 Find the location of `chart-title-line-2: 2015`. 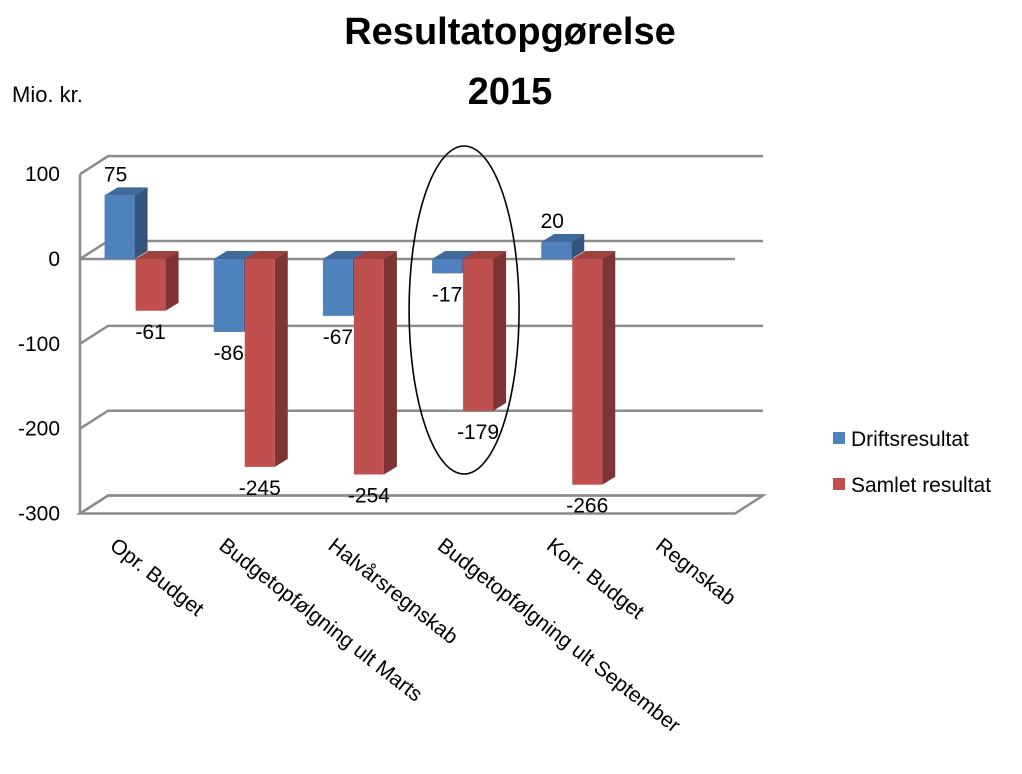

chart-title-line-2: 2015 is located at coordinates (510, 92).